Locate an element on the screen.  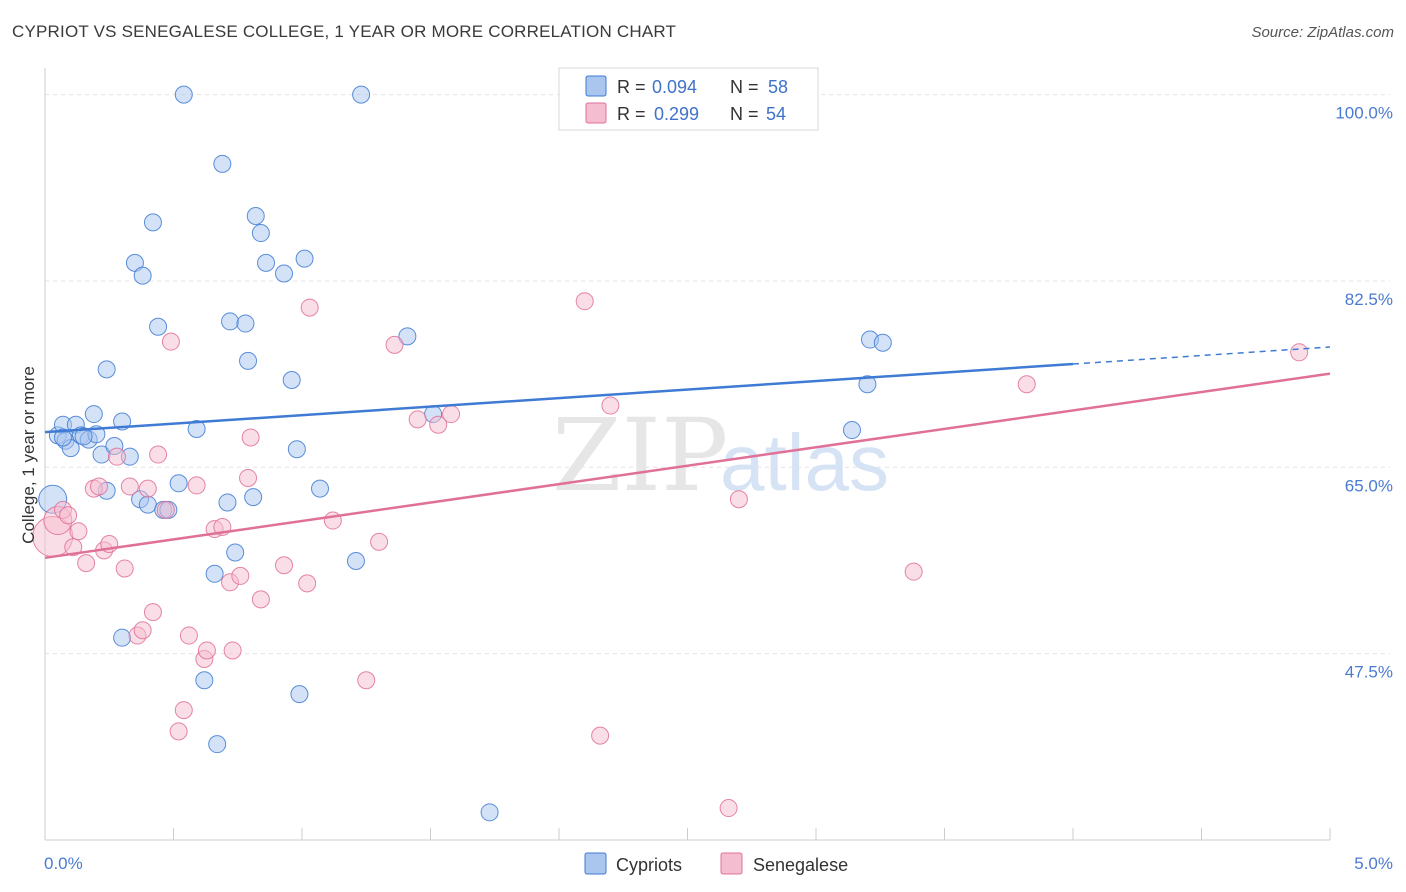
watermark: ZIP atlas is located at coordinates (720, 455).